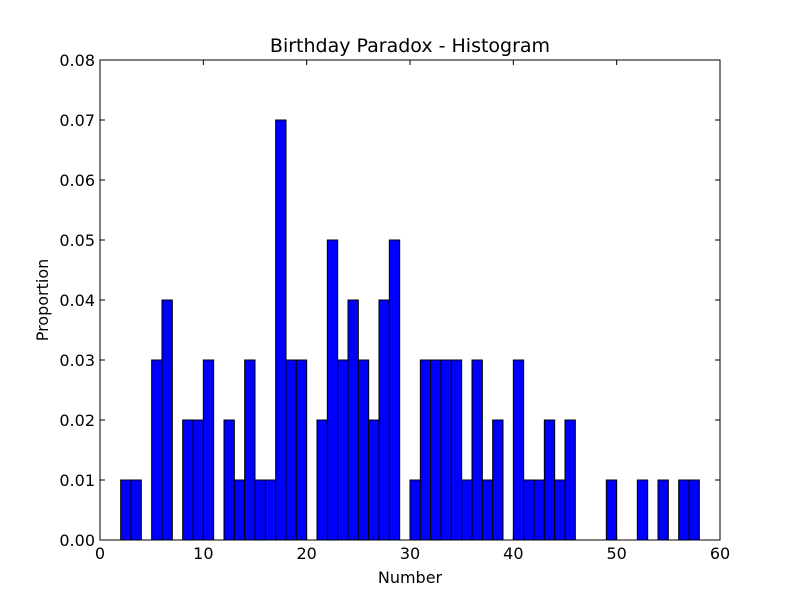 Image resolution: width=800 pixels, height=600 pixels. Describe the element at coordinates (77, 360) in the screenshot. I see `y-tick-label: 0.03` at that location.